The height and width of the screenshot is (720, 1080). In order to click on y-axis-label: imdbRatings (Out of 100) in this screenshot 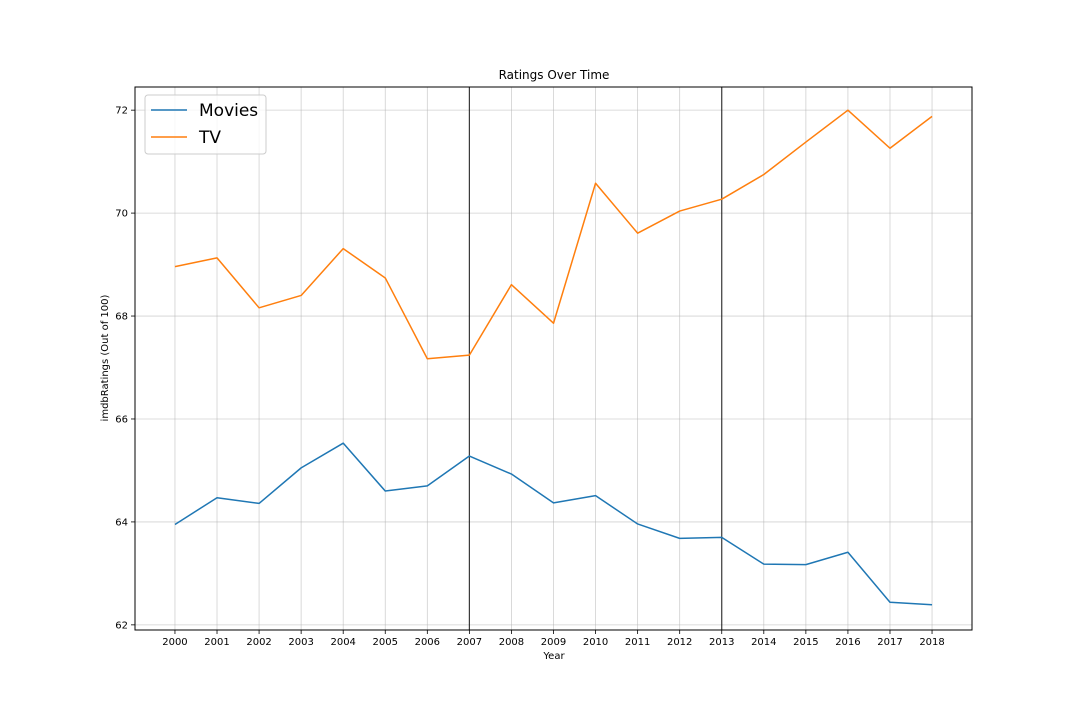, I will do `click(105, 357)`.